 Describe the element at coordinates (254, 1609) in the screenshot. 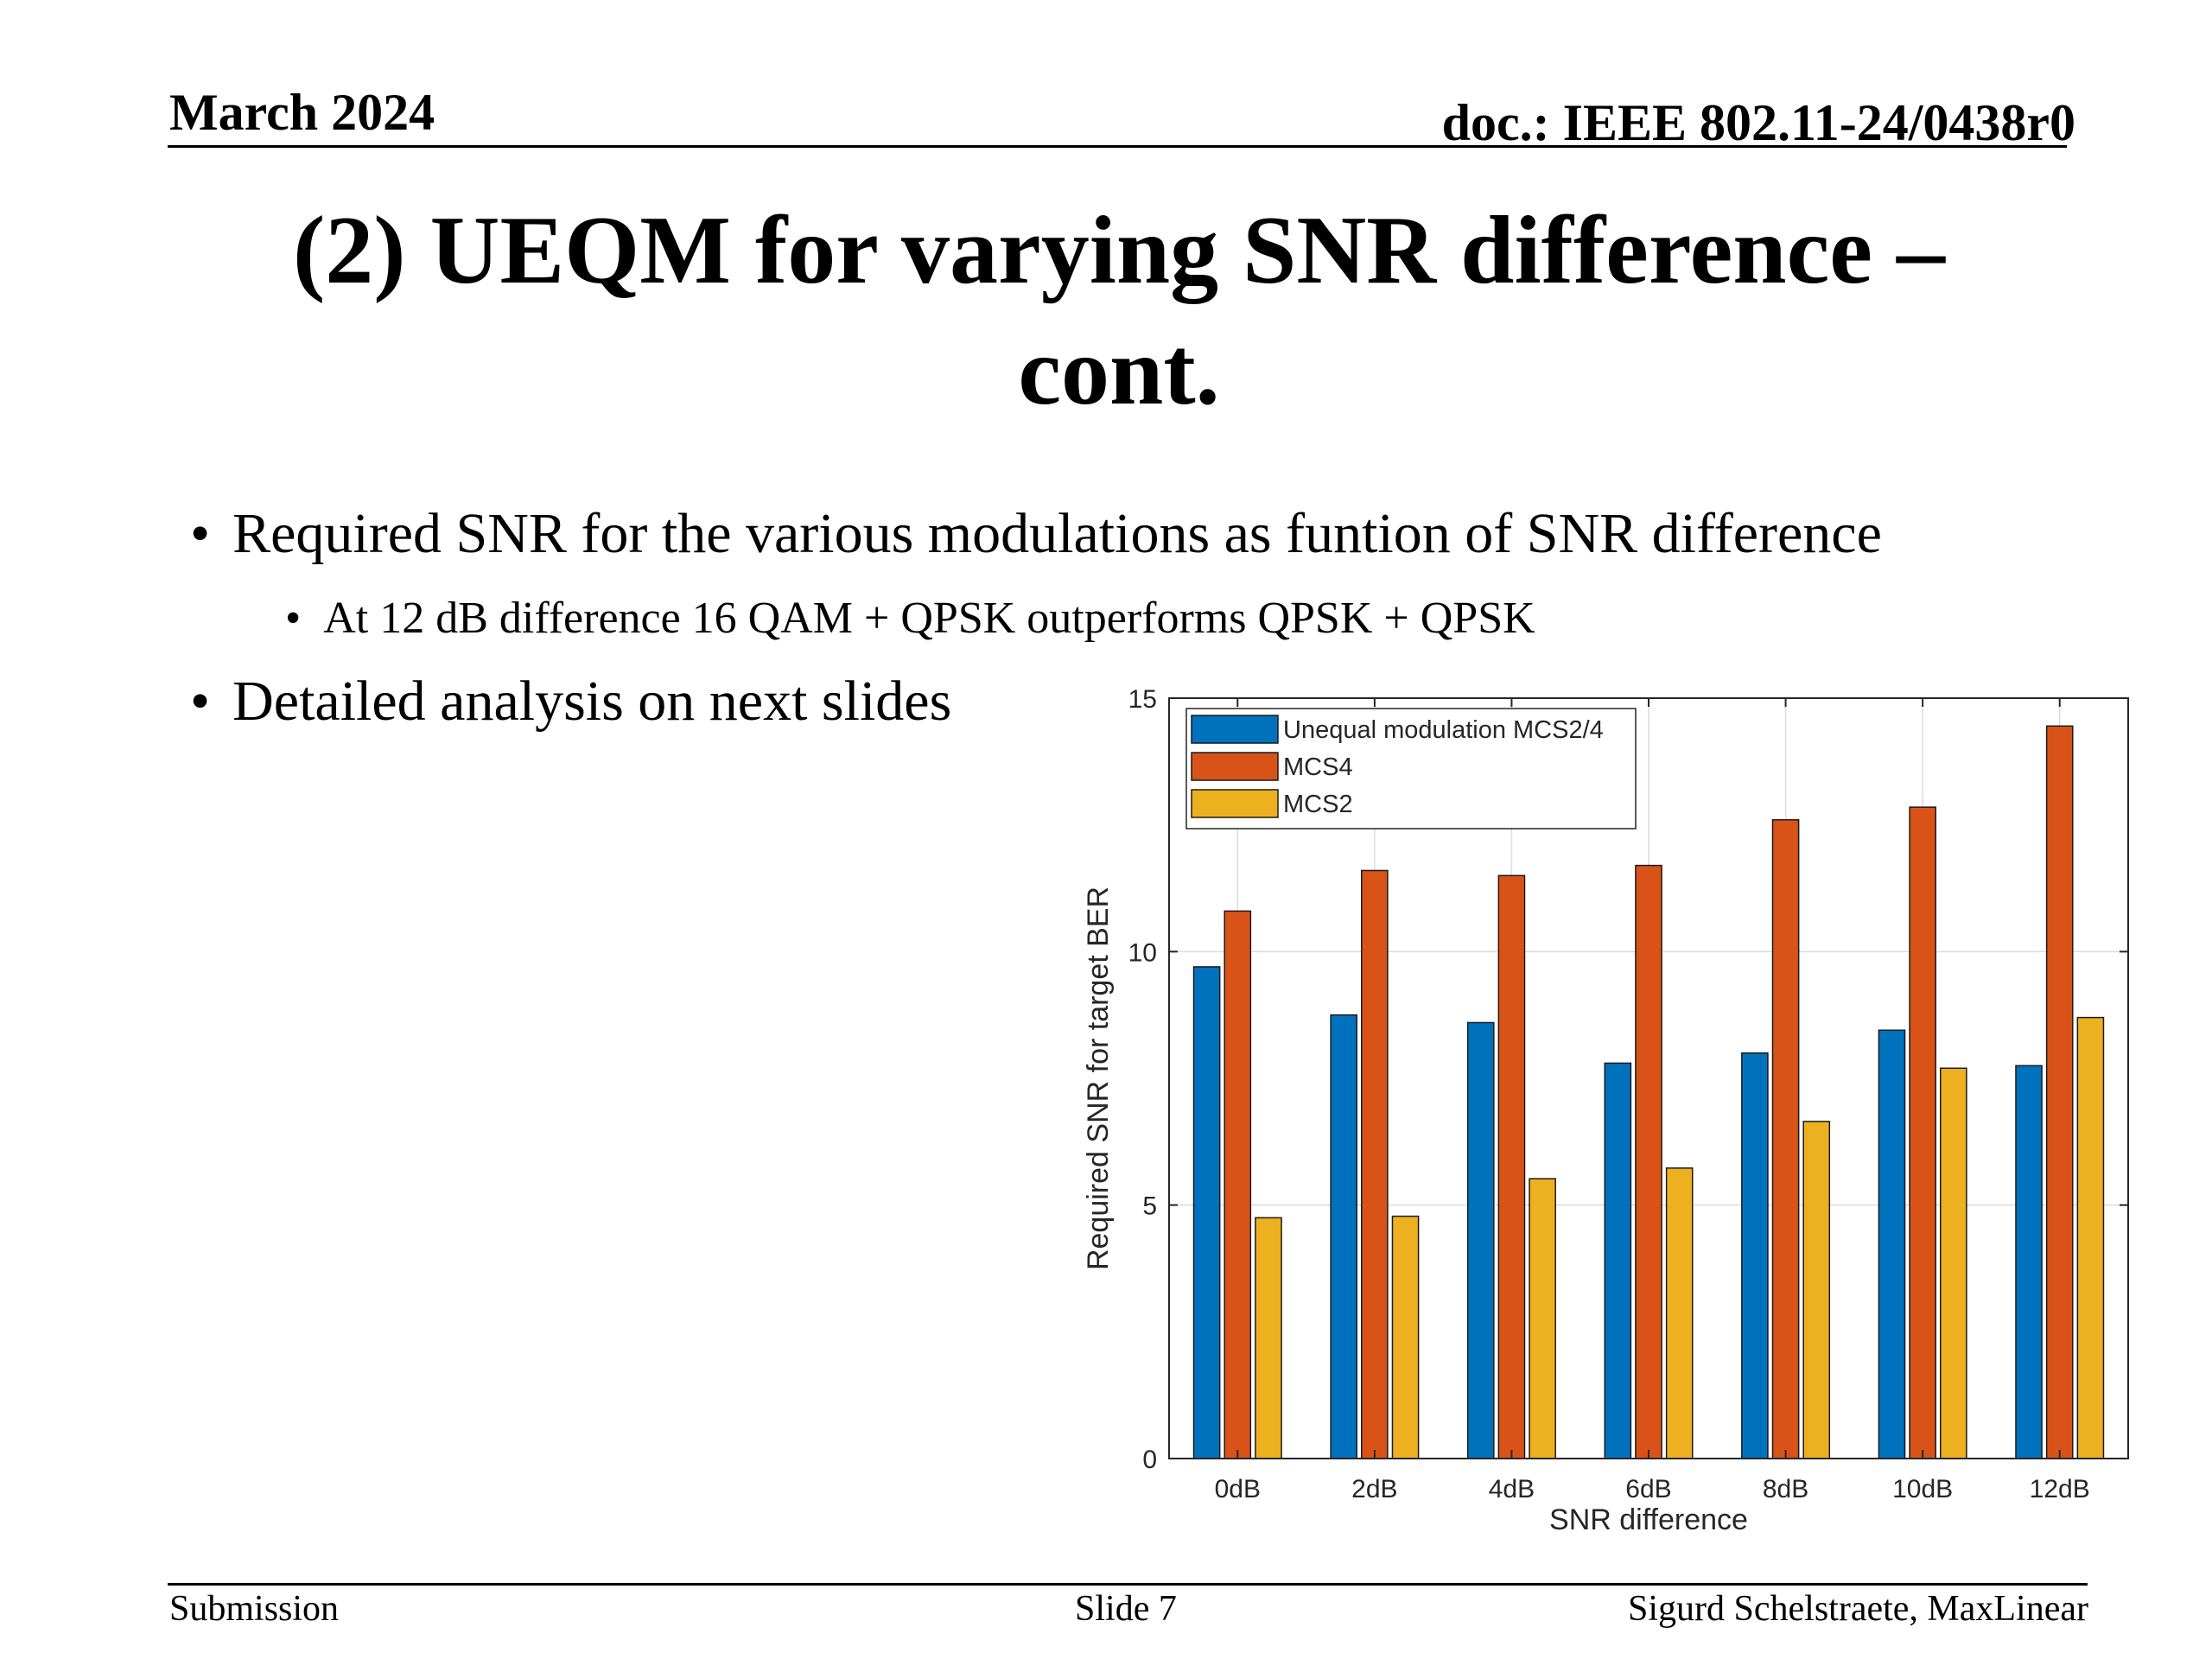

I see `footer-submission: Submission` at that location.